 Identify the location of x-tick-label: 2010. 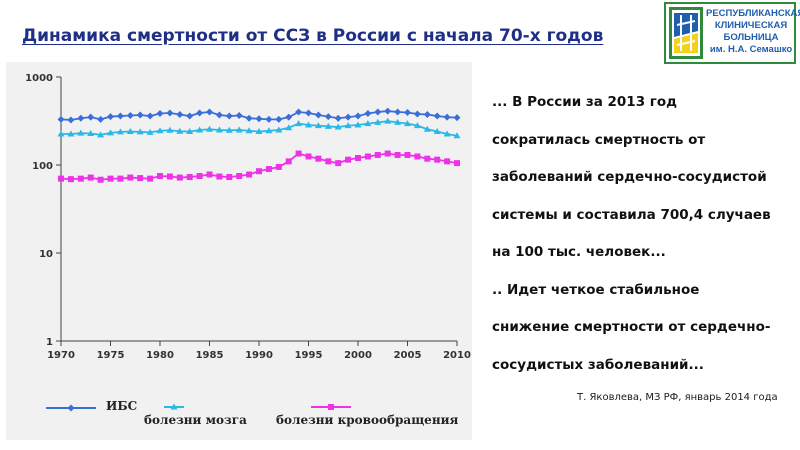
(457, 355).